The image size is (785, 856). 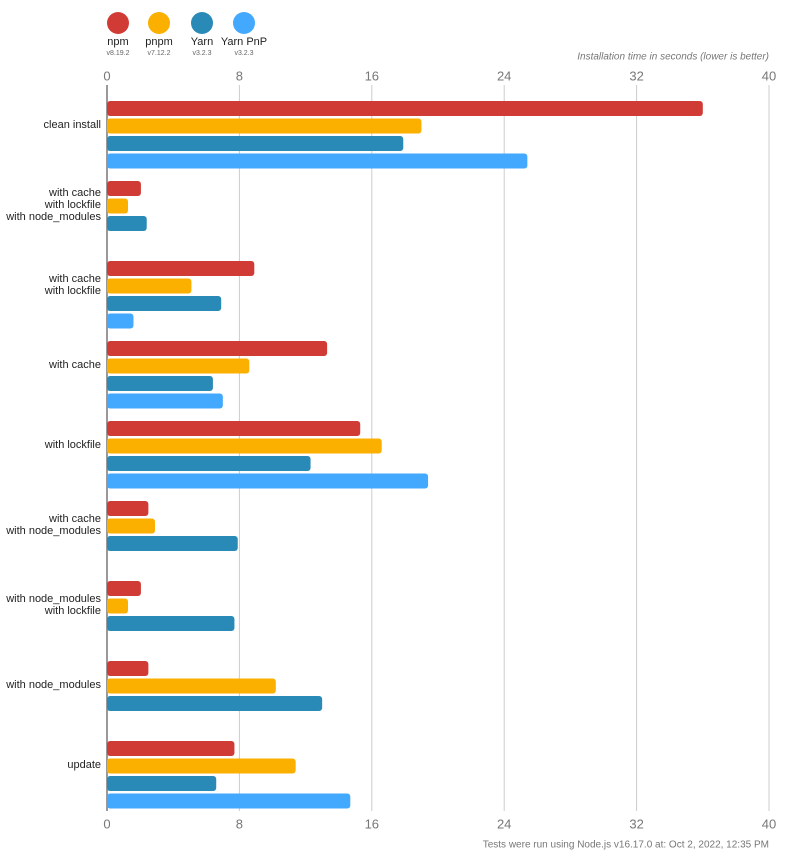 I want to click on category-label: update, so click(x=84, y=765).